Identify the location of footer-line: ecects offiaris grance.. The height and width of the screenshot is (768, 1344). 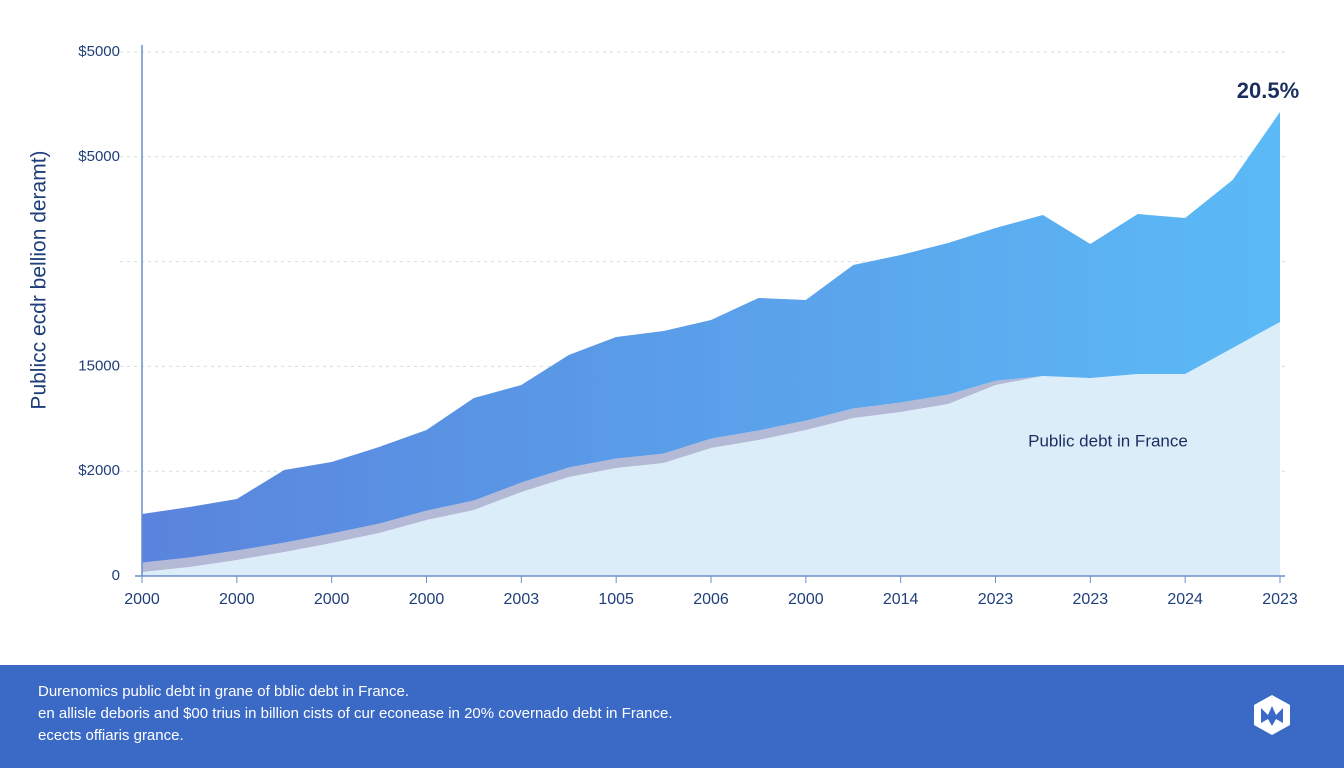
(111, 735).